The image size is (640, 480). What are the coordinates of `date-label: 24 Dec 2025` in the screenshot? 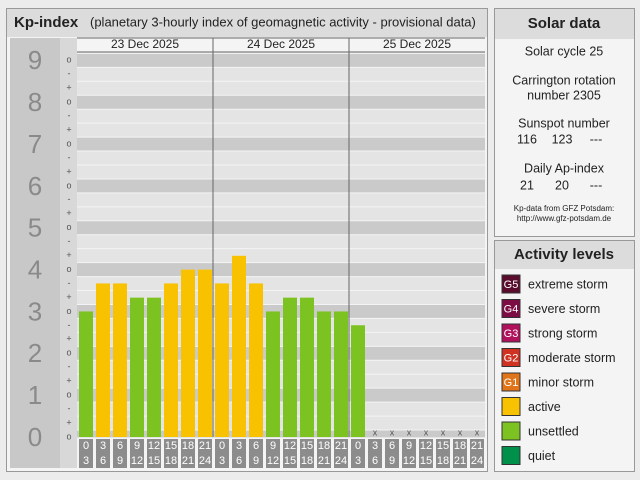 It's located at (281, 44).